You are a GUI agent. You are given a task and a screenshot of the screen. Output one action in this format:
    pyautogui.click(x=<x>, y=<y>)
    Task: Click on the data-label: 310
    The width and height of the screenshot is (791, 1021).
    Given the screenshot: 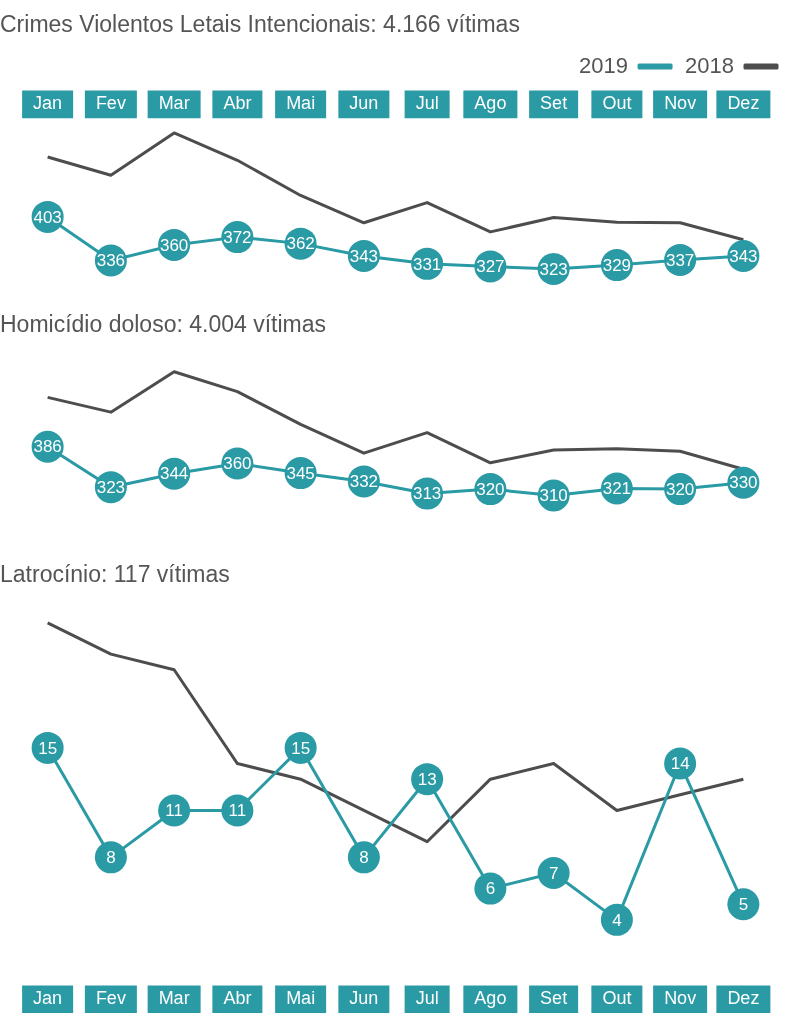 What is the action you would take?
    pyautogui.click(x=553, y=496)
    